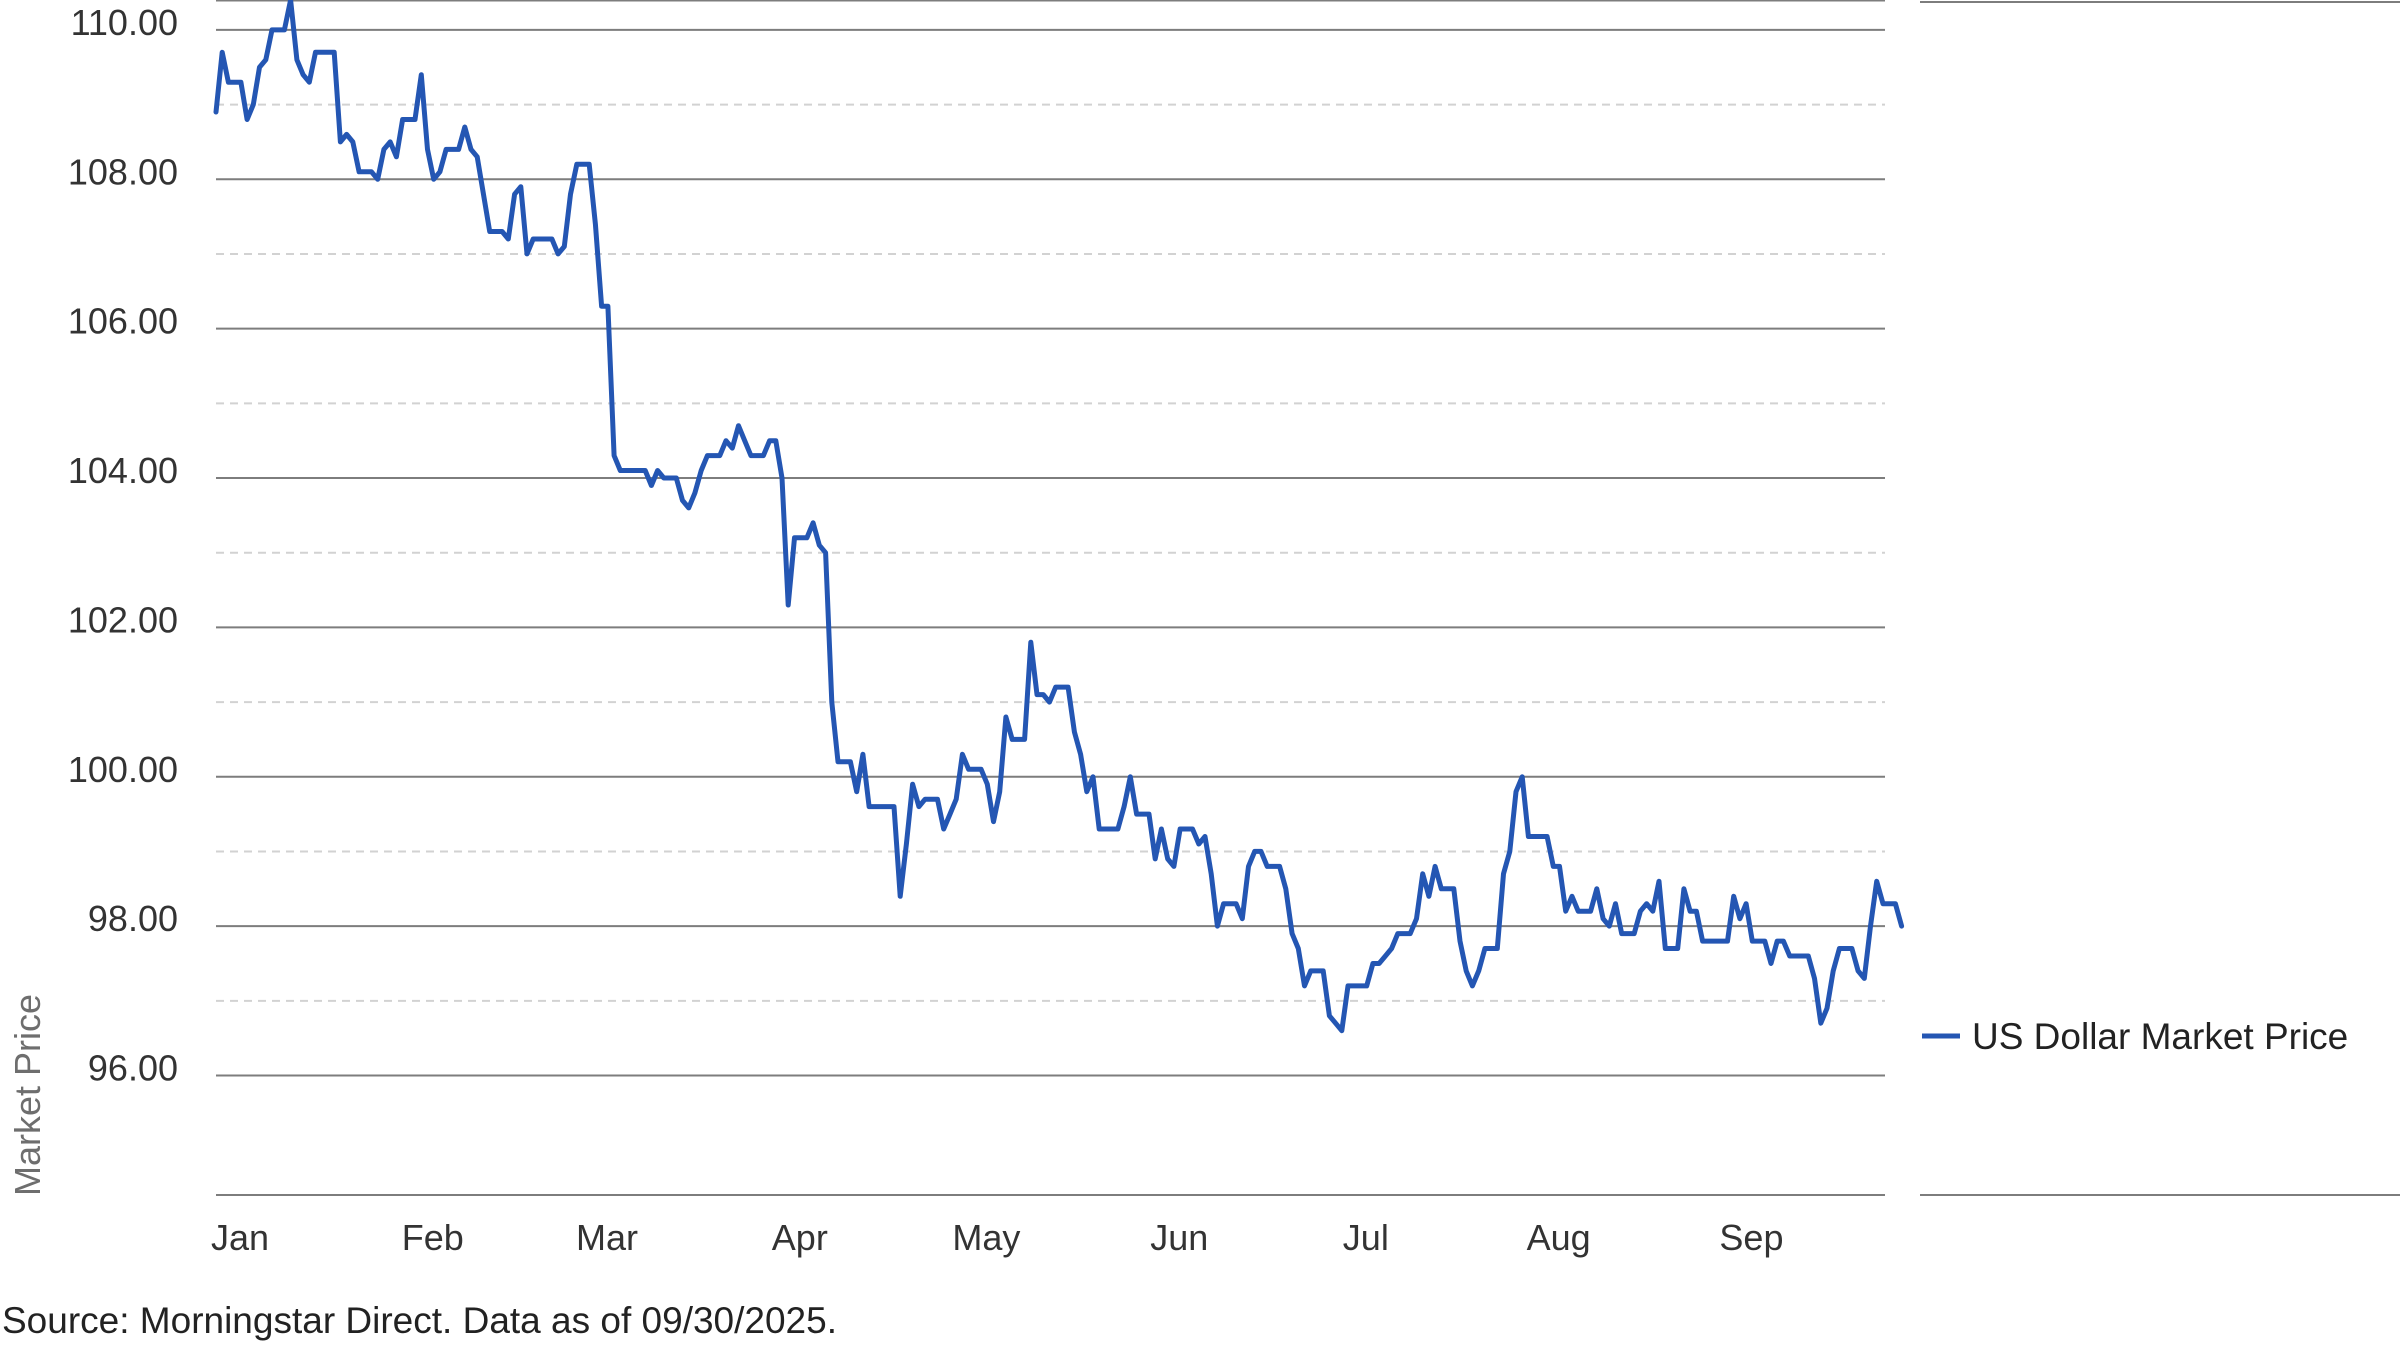 This screenshot has width=2400, height=1350. I want to click on y-axis-title: Market Price, so click(27, 1095).